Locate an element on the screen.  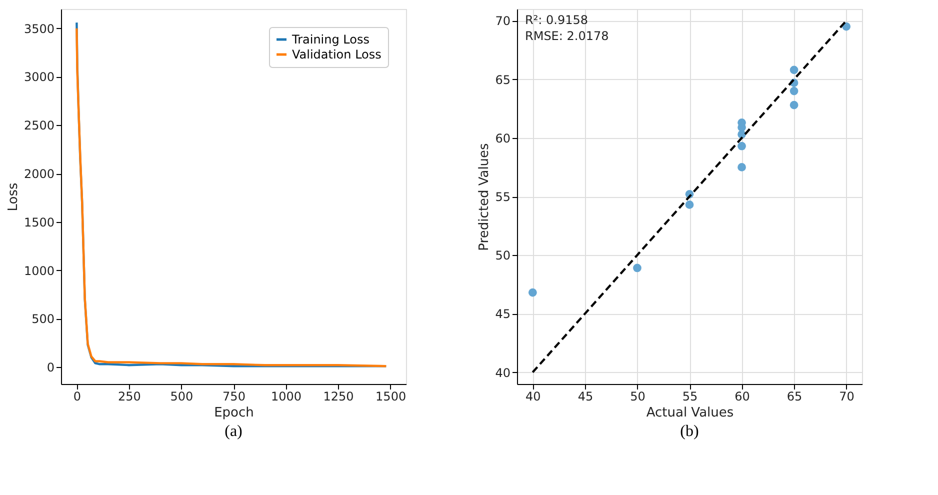
x-tick-label: 1250 is located at coordinates (338, 397).